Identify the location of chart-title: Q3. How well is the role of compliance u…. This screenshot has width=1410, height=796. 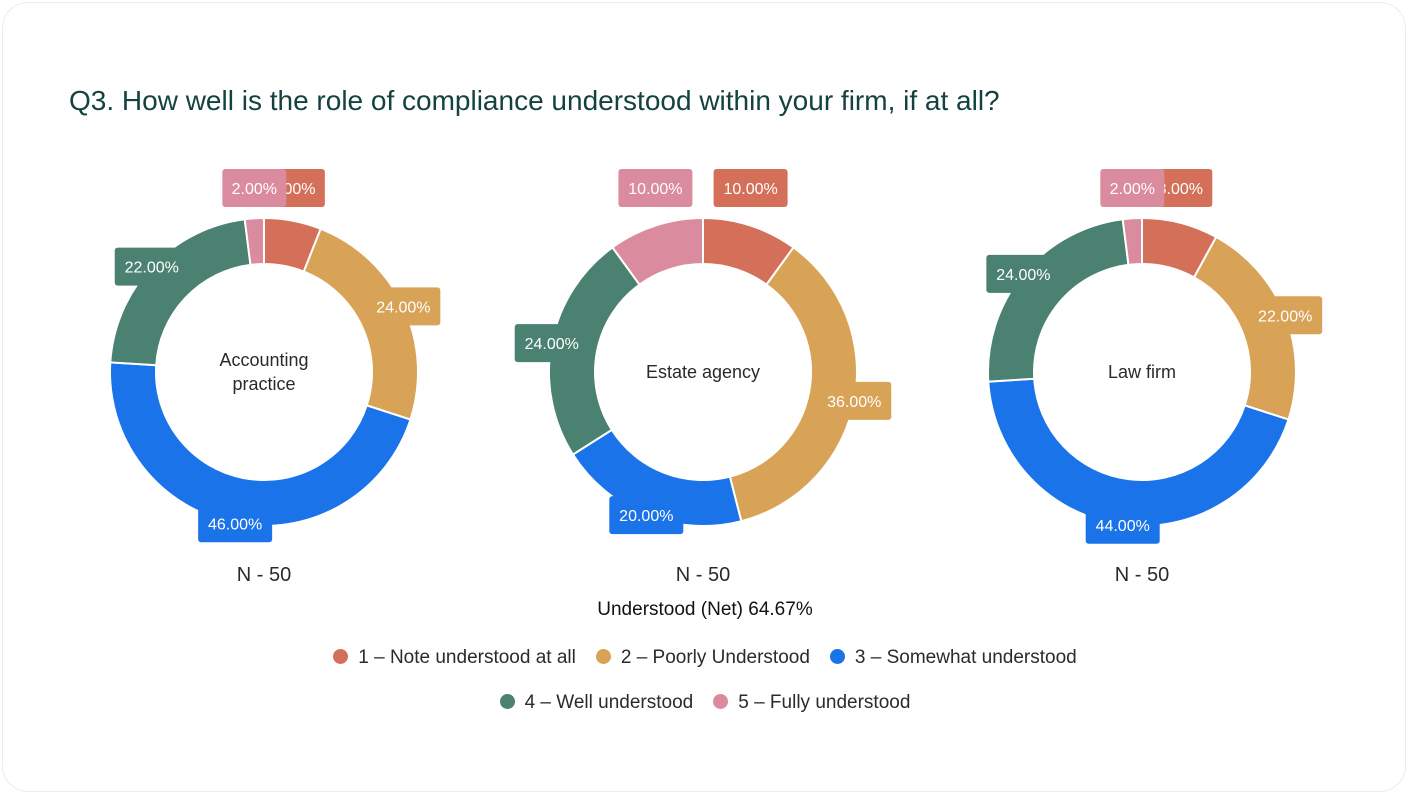
(534, 100).